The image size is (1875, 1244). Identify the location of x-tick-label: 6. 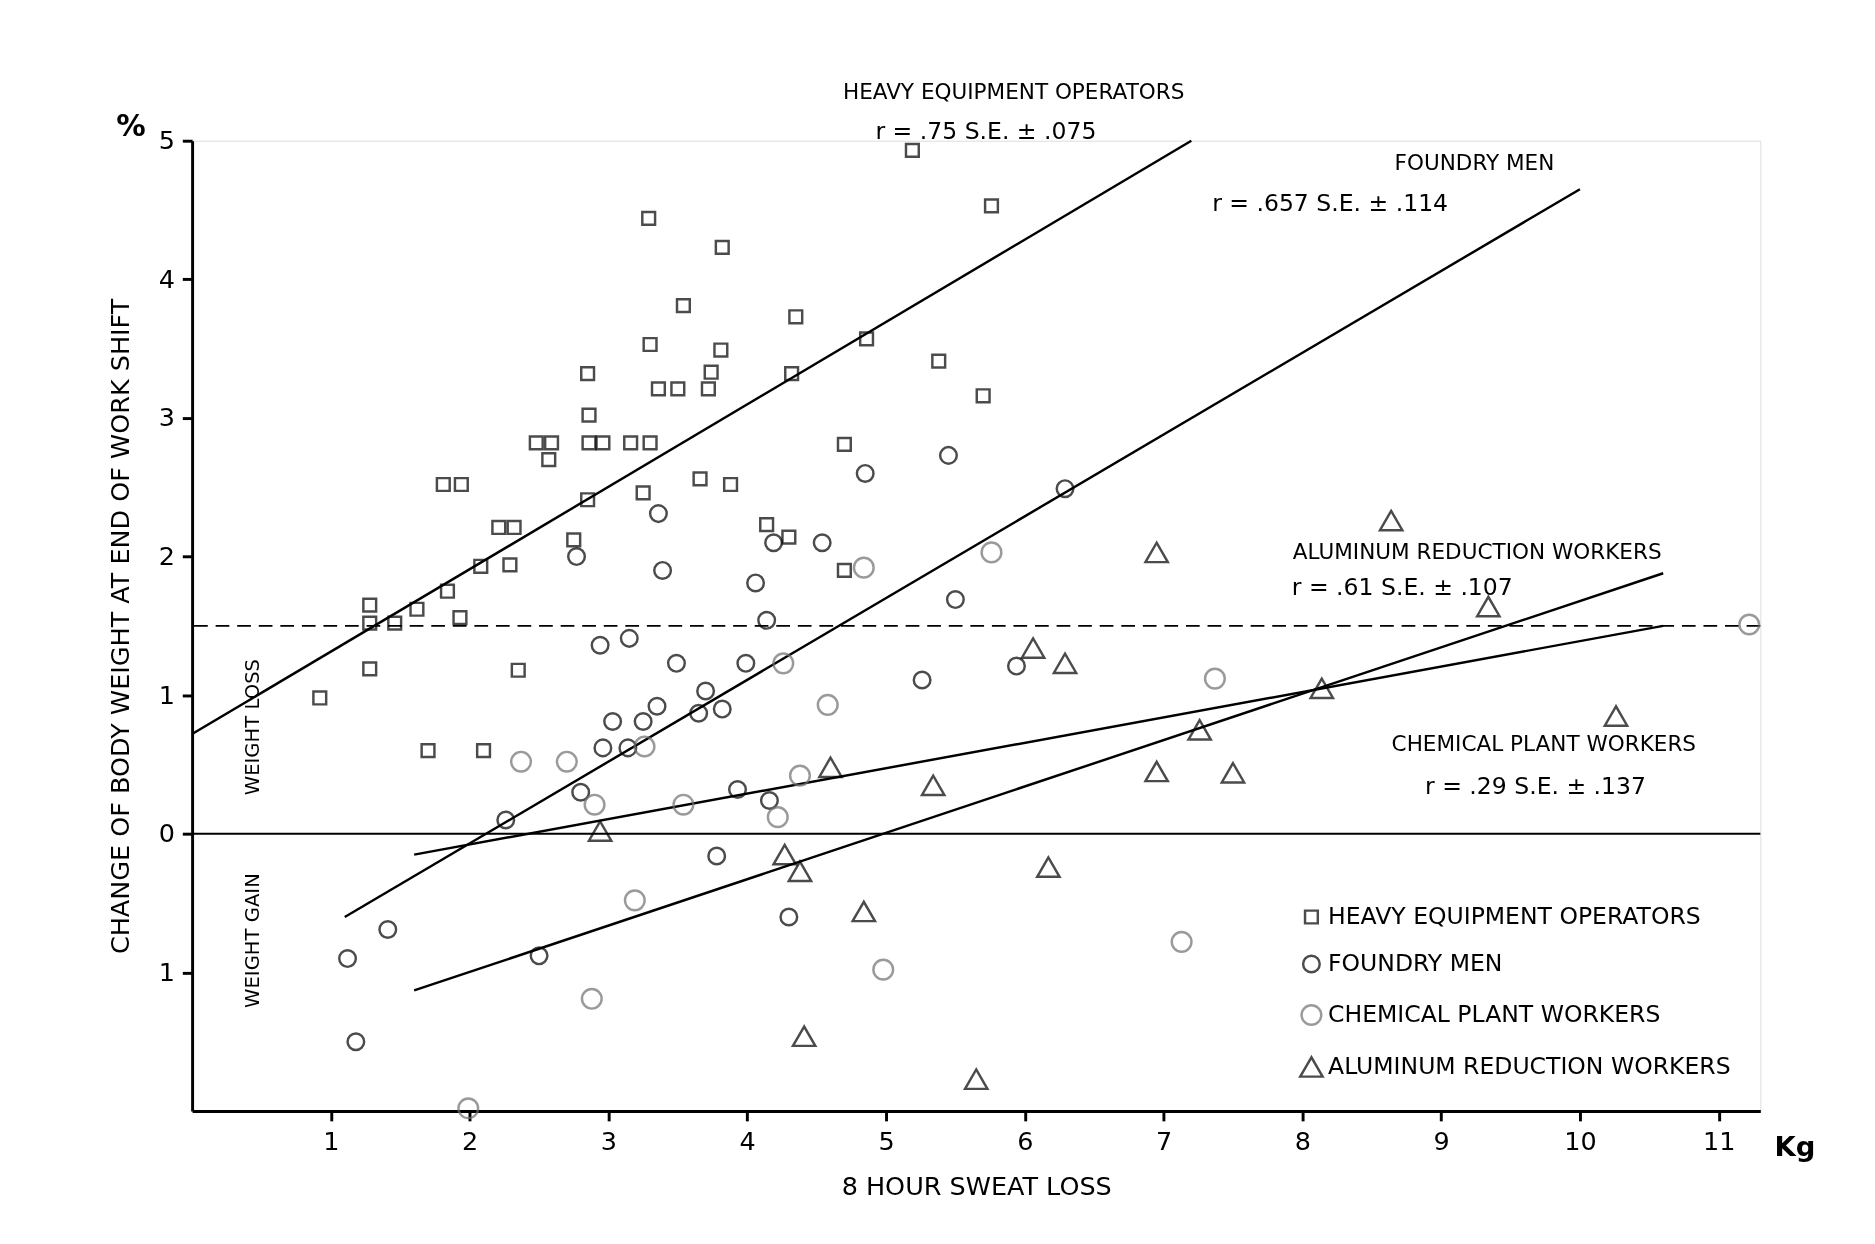
(1025, 1140).